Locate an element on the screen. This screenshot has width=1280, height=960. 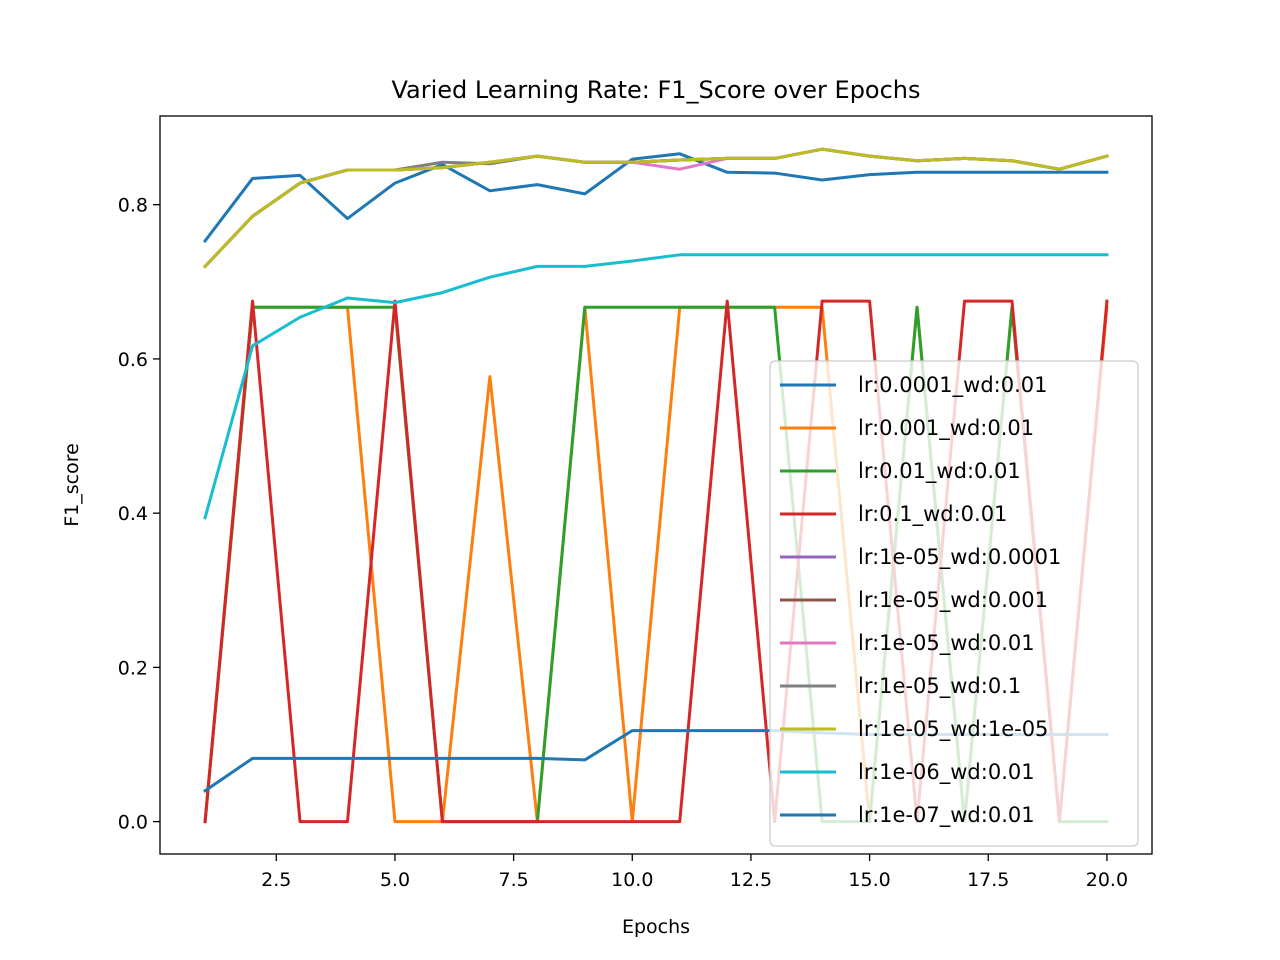
legend-entry-label: lr:1e-07_wd:0.01 is located at coordinates (946, 815).